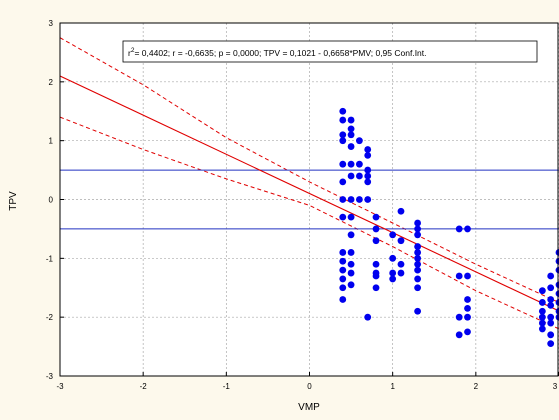 The height and width of the screenshot is (420, 559). I want to click on y-tick-label: 0, so click(51, 200).